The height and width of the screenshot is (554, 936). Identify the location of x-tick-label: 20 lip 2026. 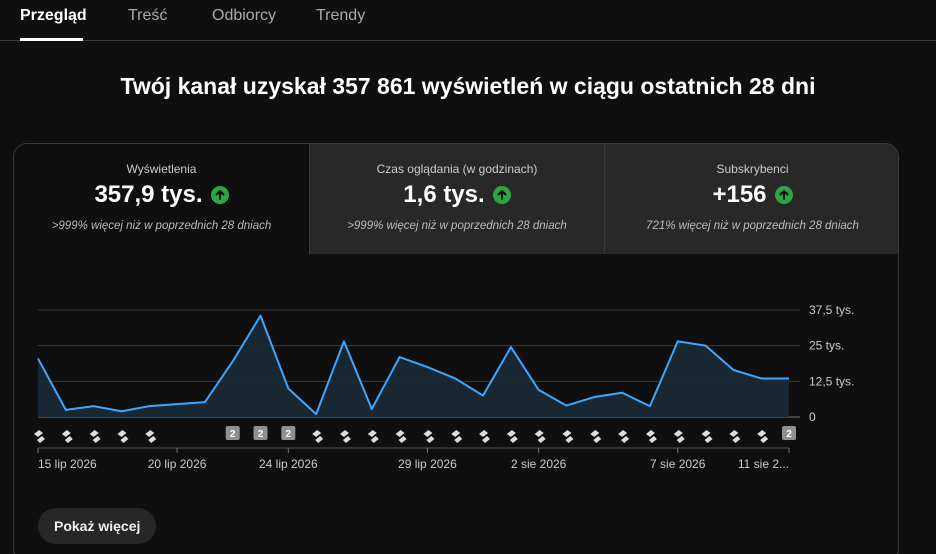
(177, 464).